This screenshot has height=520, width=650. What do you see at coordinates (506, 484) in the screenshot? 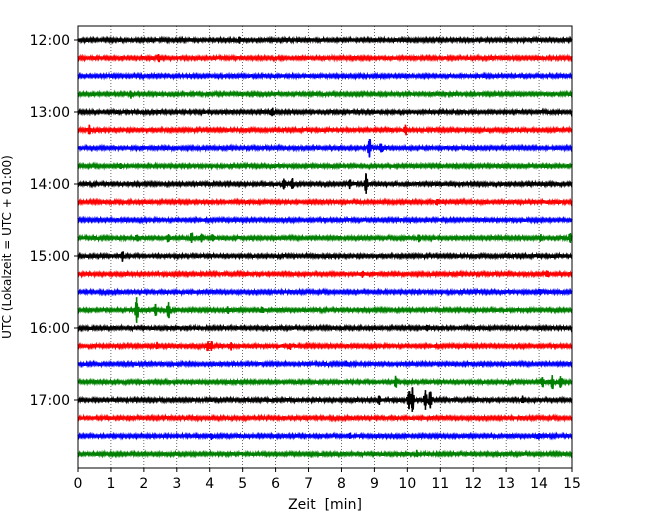
I see `x-tick-label: 13` at bounding box center [506, 484].